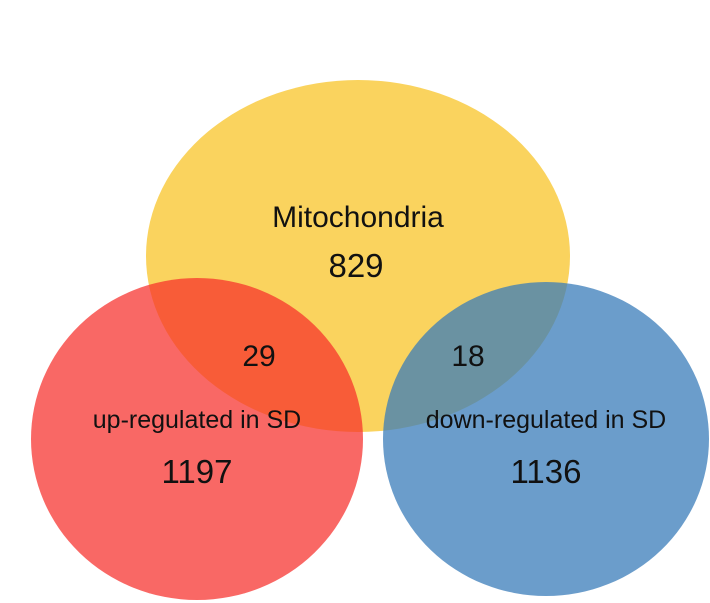  What do you see at coordinates (546, 420) in the screenshot?
I see `down-regulated-label: down-regulated in SD` at bounding box center [546, 420].